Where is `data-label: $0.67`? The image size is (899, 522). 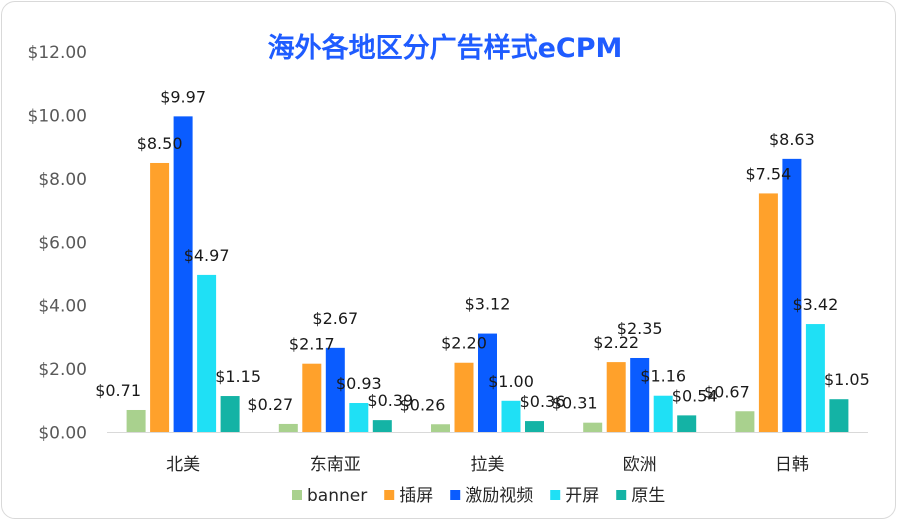
data-label: $0.67 is located at coordinates (727, 391).